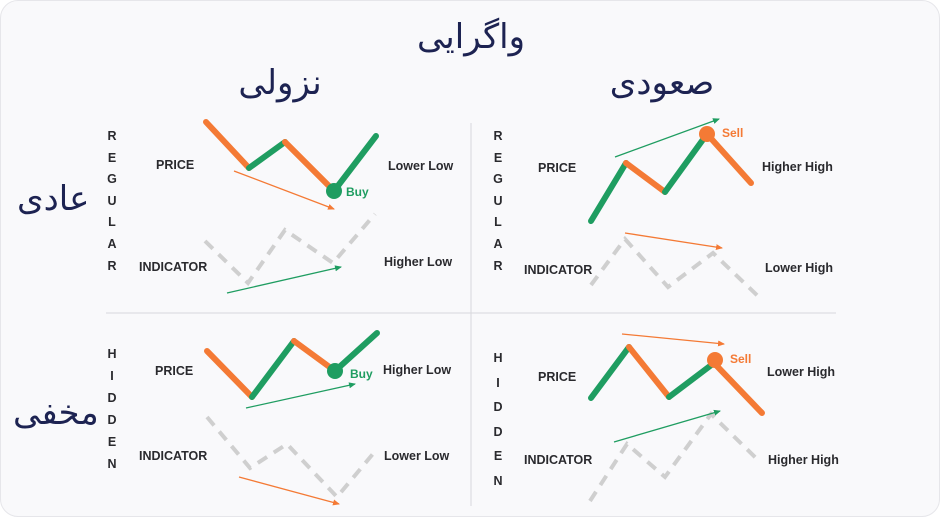  What do you see at coordinates (558, 460) in the screenshot?
I see `hbe-indicator-label: INDICATOR` at bounding box center [558, 460].